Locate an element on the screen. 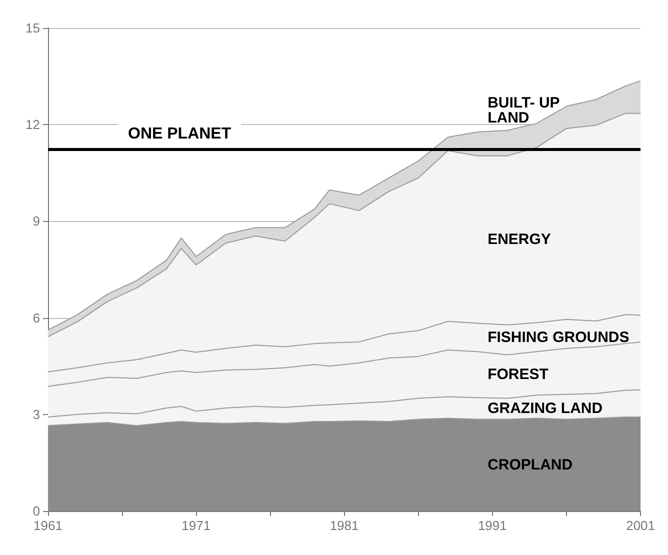  x-tick-label: 1981 is located at coordinates (344, 525).